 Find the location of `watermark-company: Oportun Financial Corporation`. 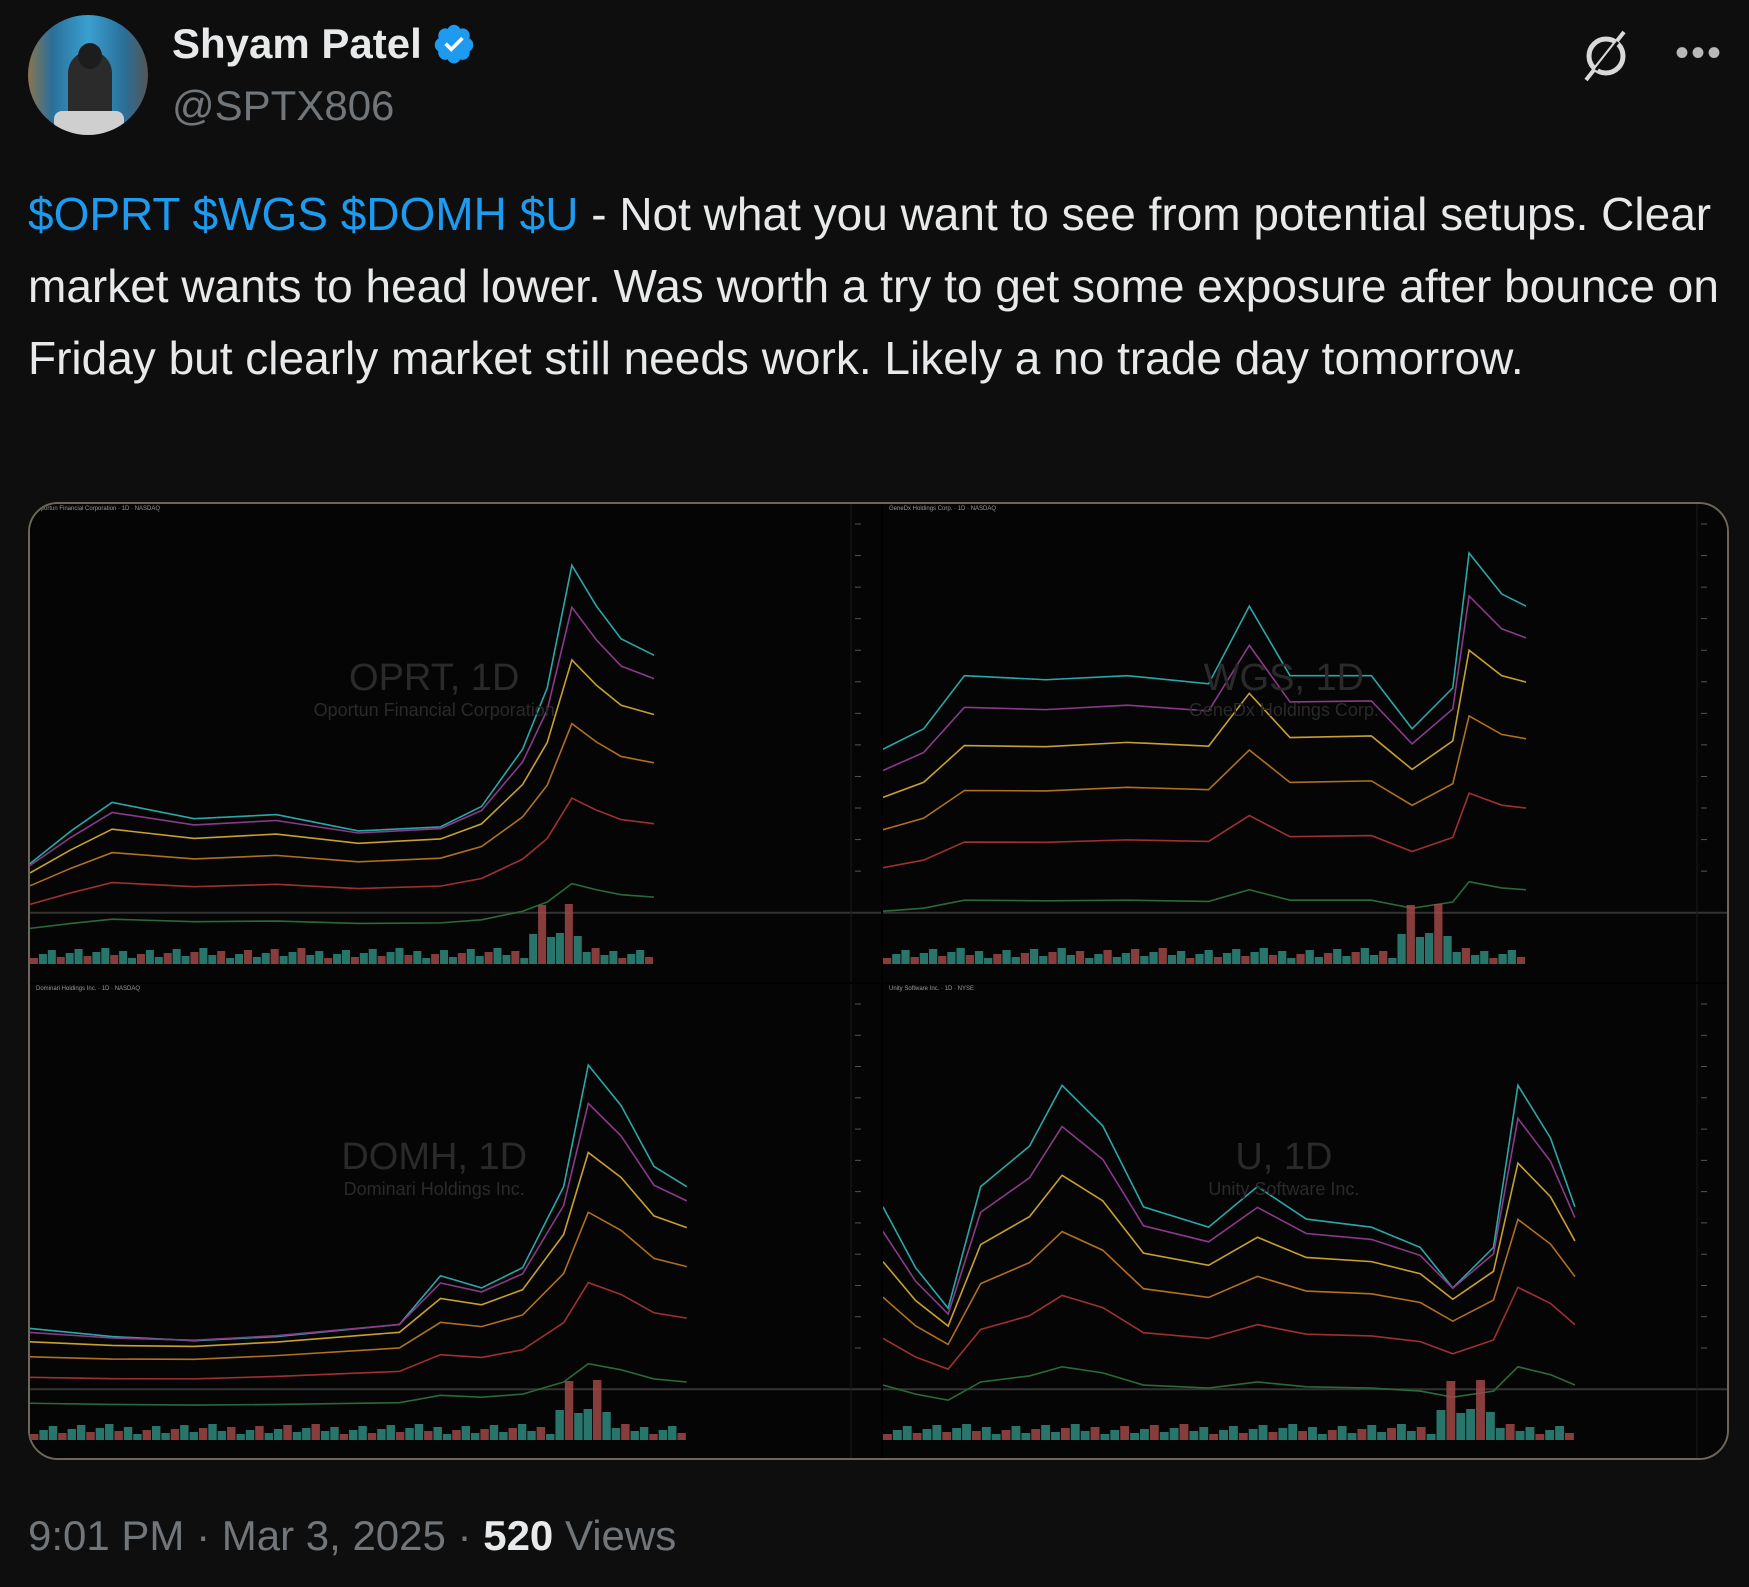

watermark-company: Oportun Financial Corporation is located at coordinates (434, 709).